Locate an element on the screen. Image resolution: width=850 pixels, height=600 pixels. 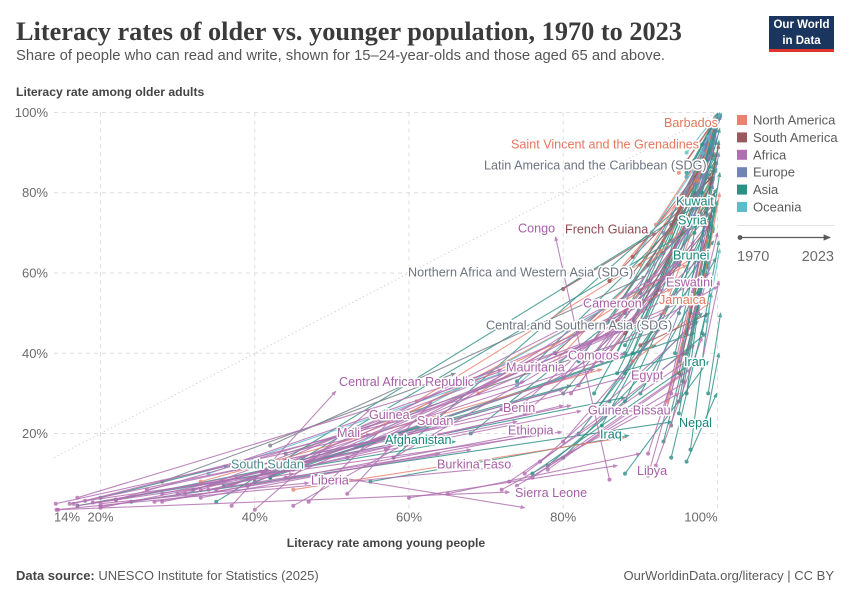
svg-text: Europe is located at coordinates (774, 172).